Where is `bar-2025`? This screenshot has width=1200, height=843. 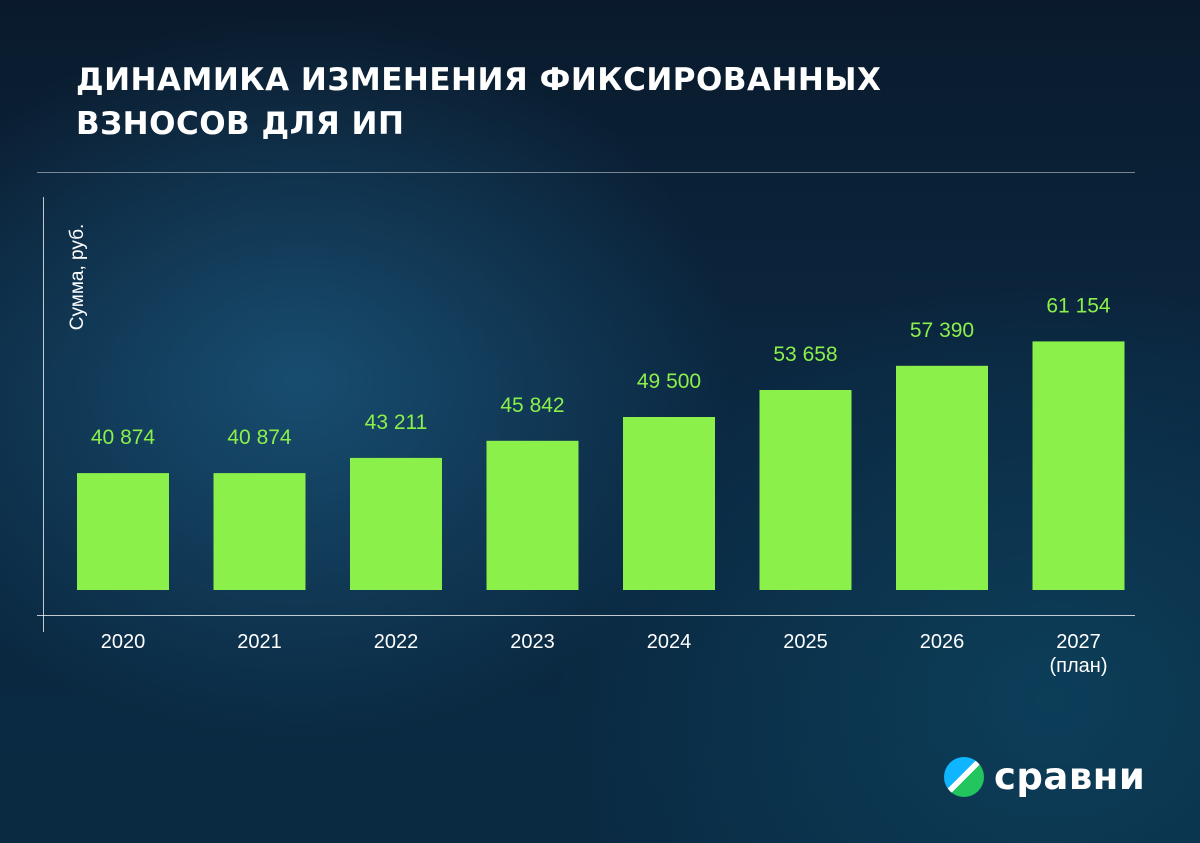 bar-2025 is located at coordinates (805, 490).